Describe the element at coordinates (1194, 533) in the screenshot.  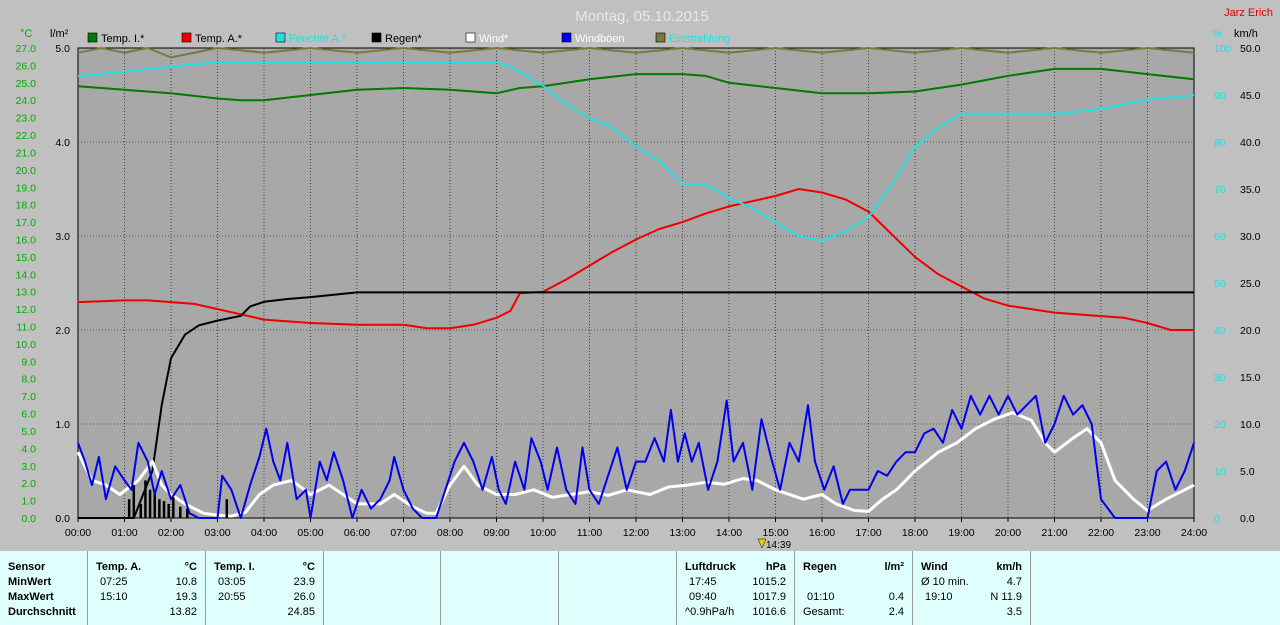
I see `x-tick-label: 24:00` at that location.